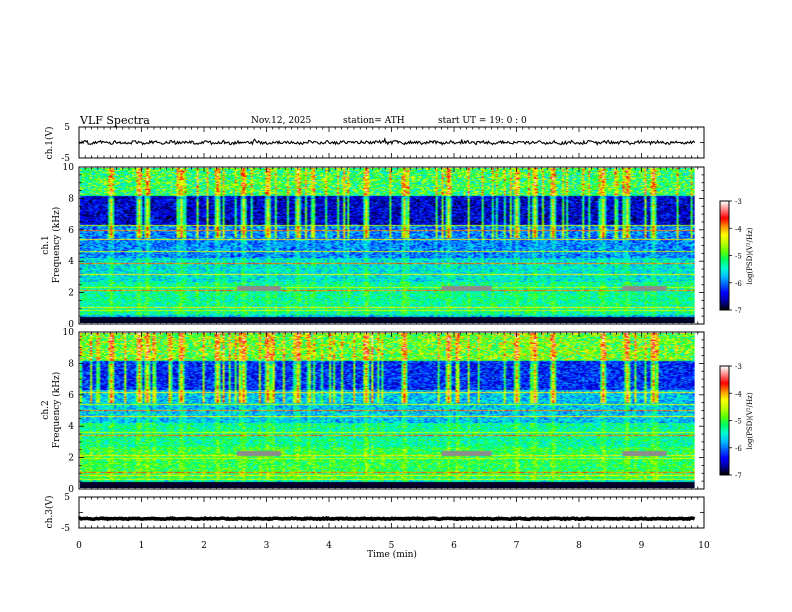  What do you see at coordinates (482, 121) in the screenshot?
I see `chart-start-time: start UT = 19: 0 : 0` at bounding box center [482, 121].